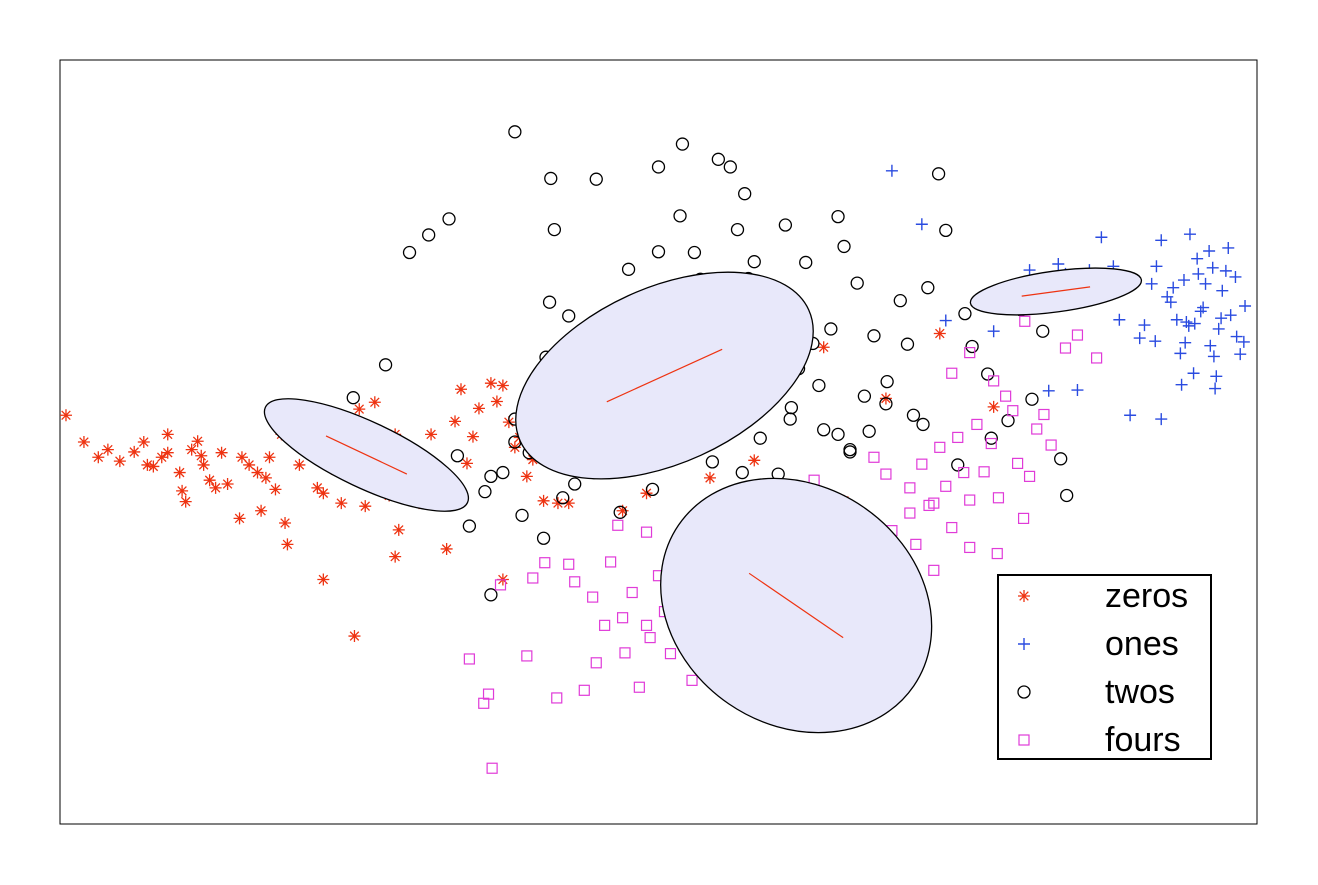  I want to click on point-zeros-87-shape, so click(754, 460).